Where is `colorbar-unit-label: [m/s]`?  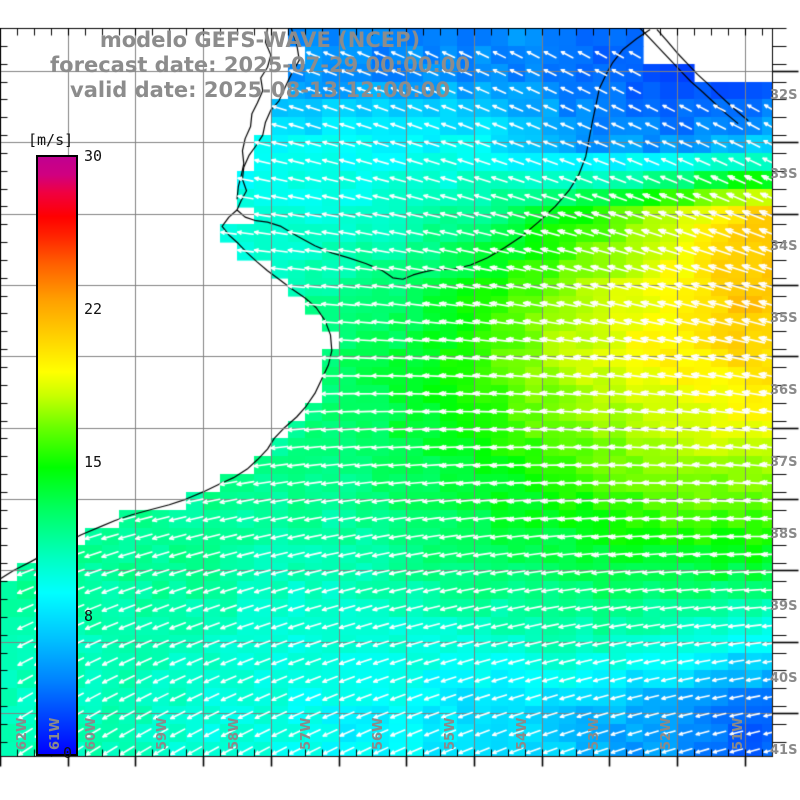 colorbar-unit-label: [m/s] is located at coordinates (51, 140).